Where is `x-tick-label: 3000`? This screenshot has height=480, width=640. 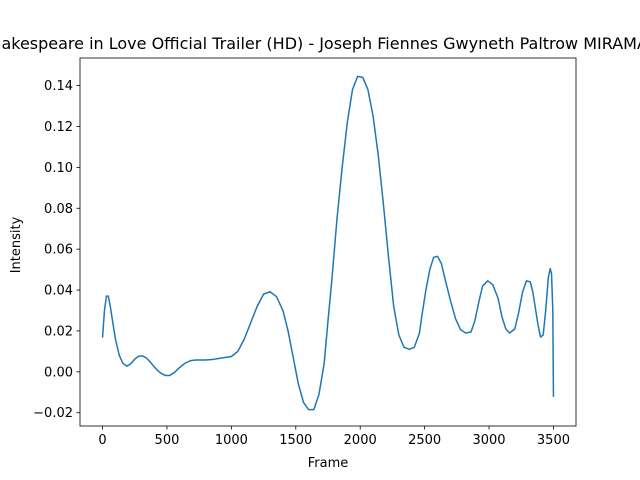 x-tick-label: 3000 is located at coordinates (488, 440).